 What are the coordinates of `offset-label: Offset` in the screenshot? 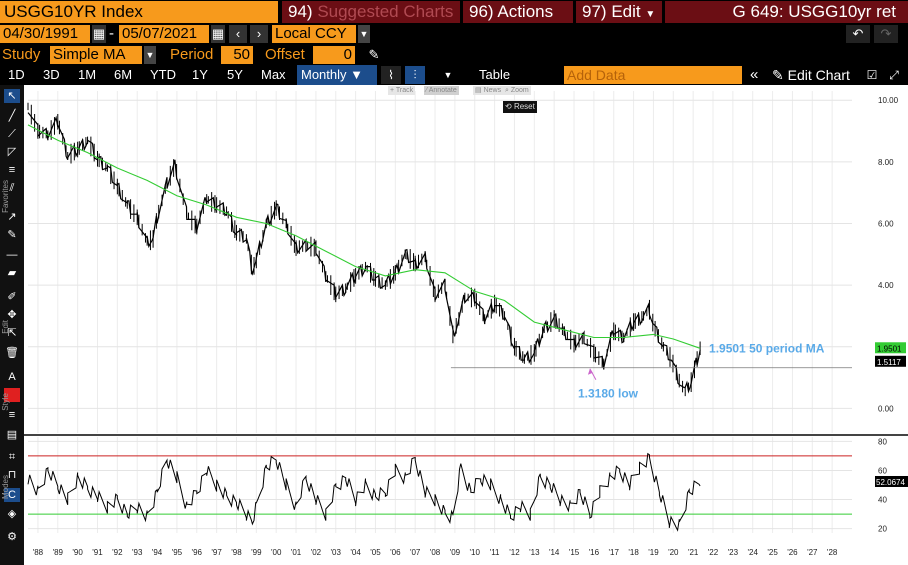 It's located at (285, 54).